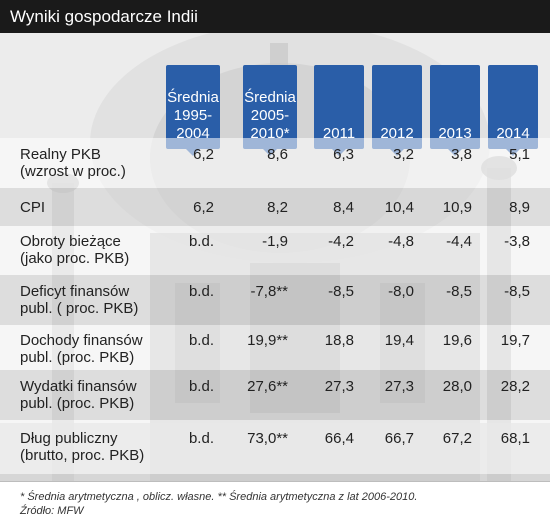 This screenshot has height=531, width=550. I want to click on table-cell: 10,9, so click(457, 207).